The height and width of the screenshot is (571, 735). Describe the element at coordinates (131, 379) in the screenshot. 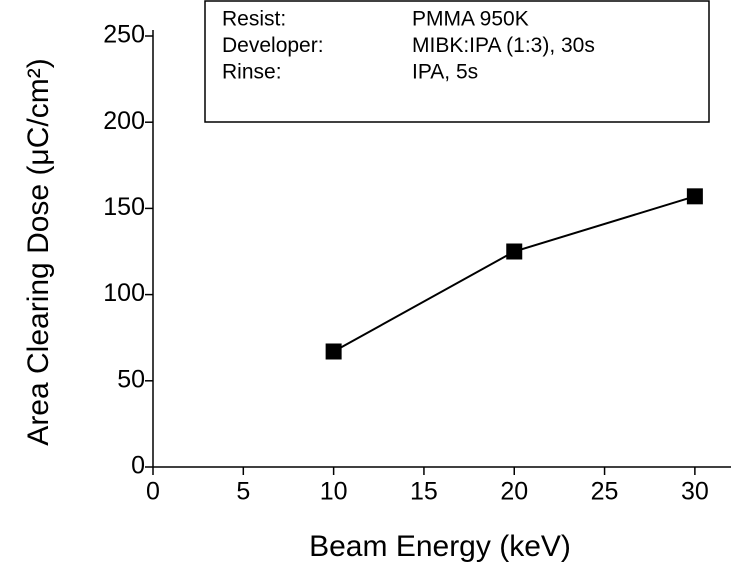

I see `y-tick-label: 50` at that location.